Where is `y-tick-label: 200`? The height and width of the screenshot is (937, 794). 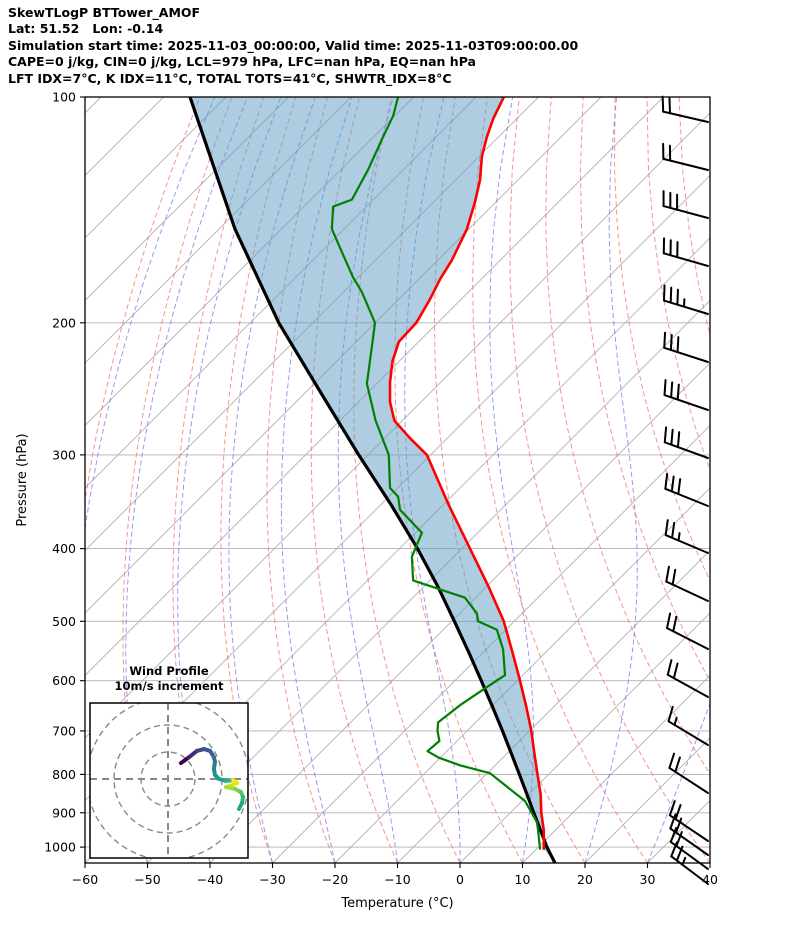 y-tick-label: 200 is located at coordinates (64, 322).